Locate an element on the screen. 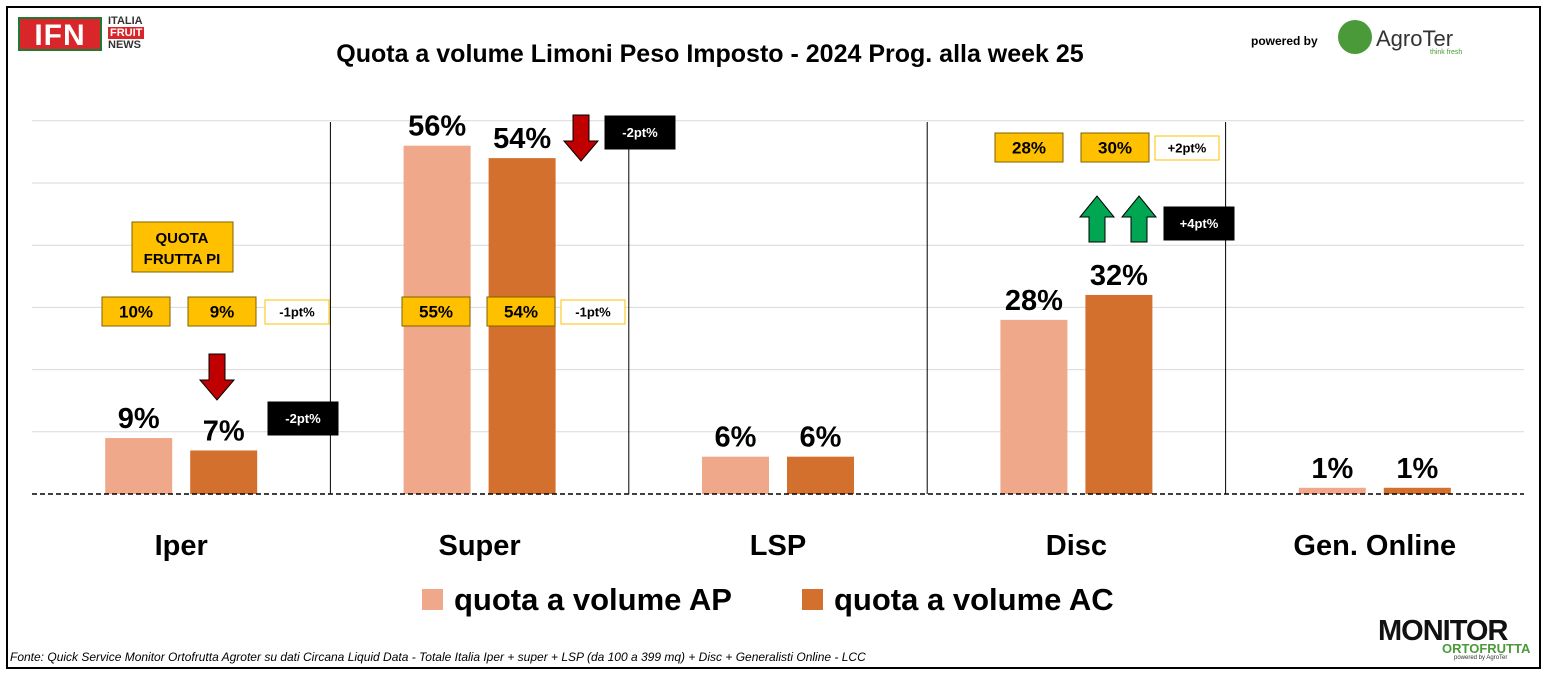 The width and height of the screenshot is (1549, 677). category-label: Super is located at coordinates (480, 546).